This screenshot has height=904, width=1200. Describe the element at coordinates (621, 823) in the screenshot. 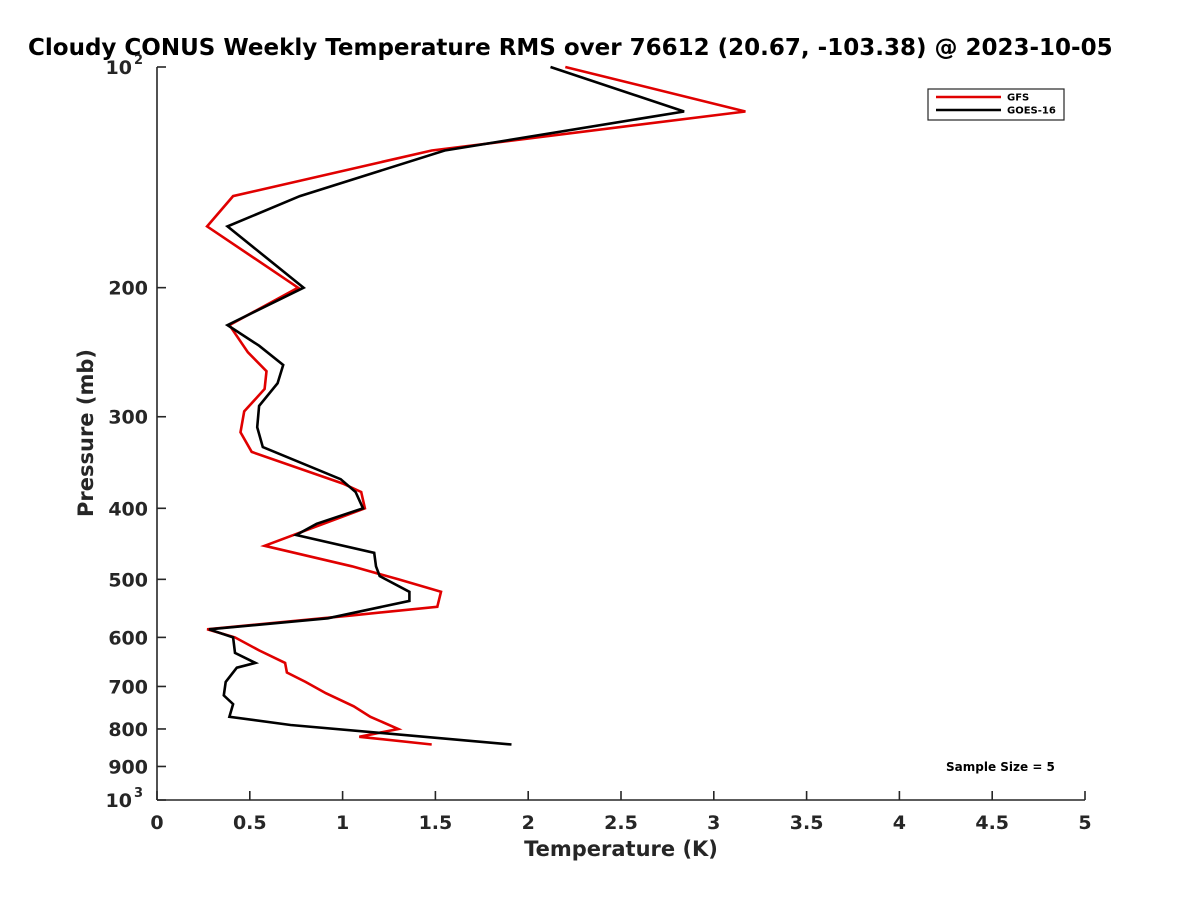

I see `x-tick-label: 2.5` at that location.